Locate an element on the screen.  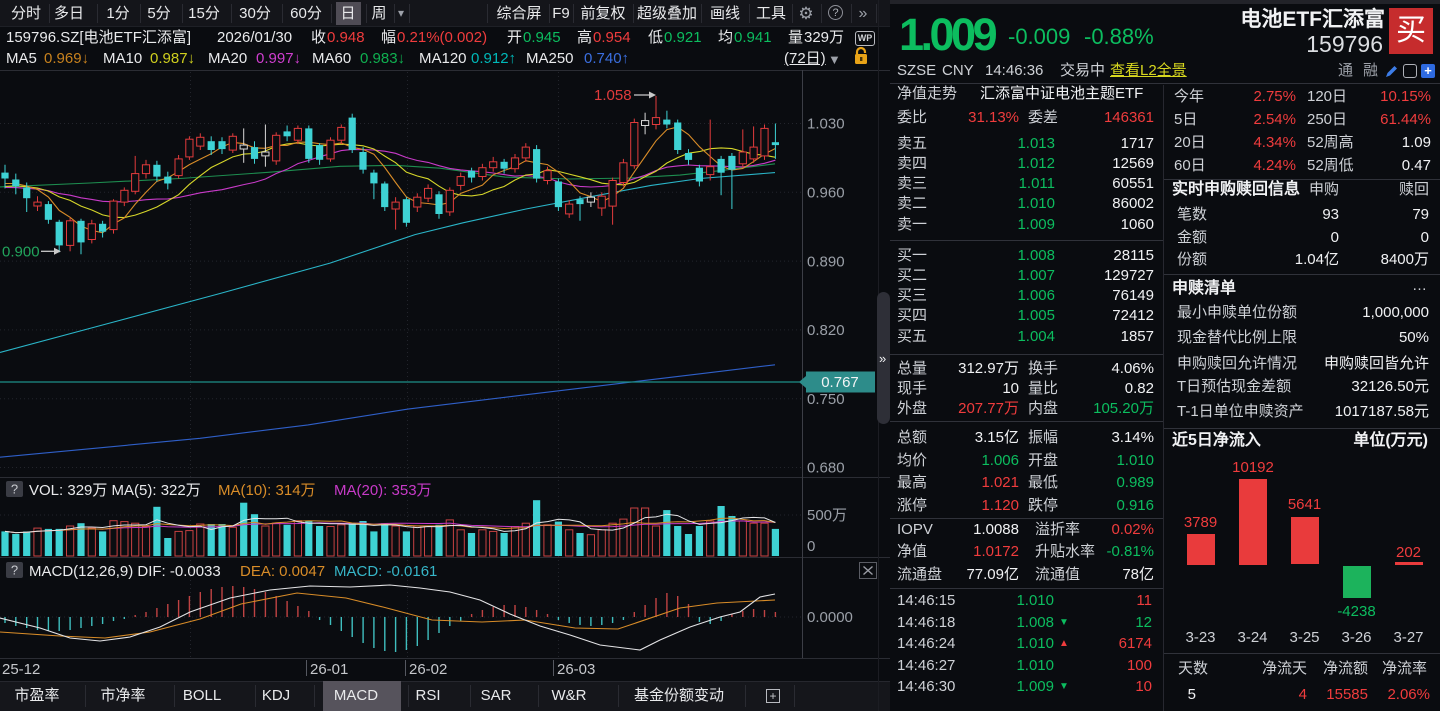
svg-text: 0.750 is located at coordinates (826, 399).